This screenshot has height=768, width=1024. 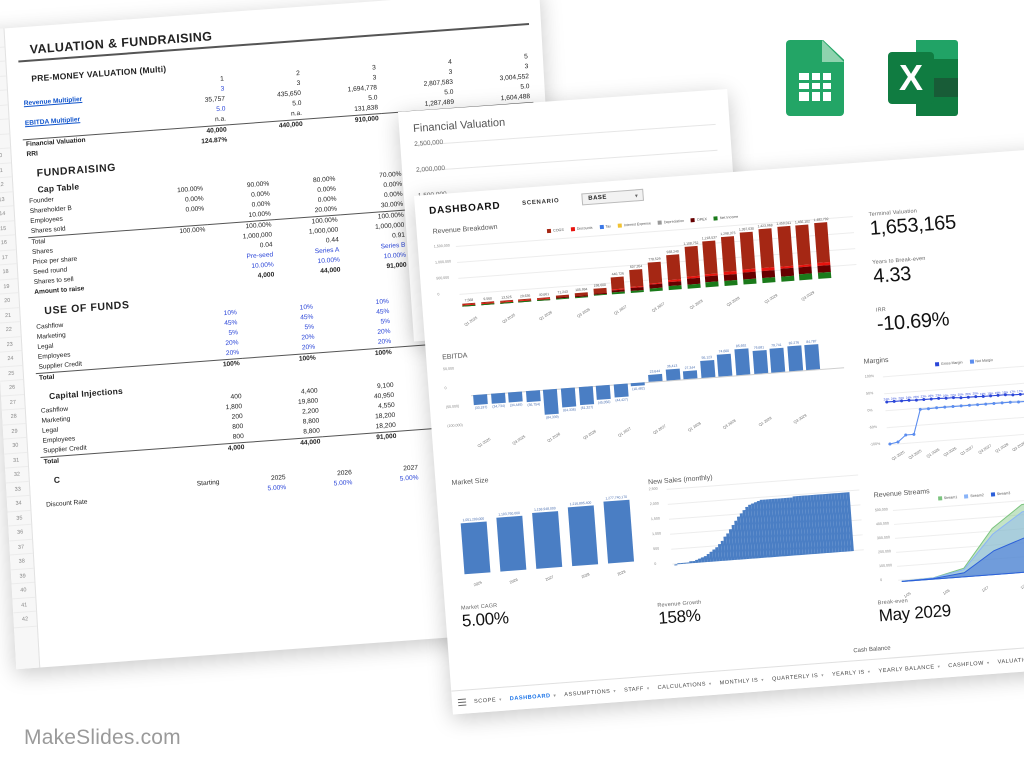 What do you see at coordinates (725, 218) in the screenshot?
I see `legend-item: Net Income` at bounding box center [725, 218].